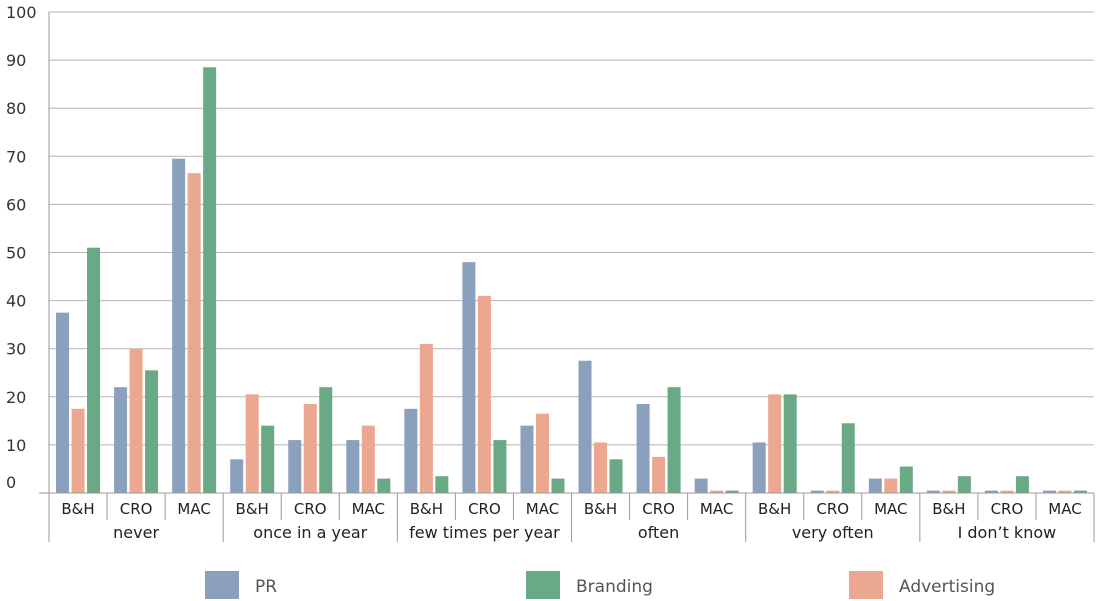  What do you see at coordinates (658, 532) in the screenshot?
I see `group-label: often` at bounding box center [658, 532].